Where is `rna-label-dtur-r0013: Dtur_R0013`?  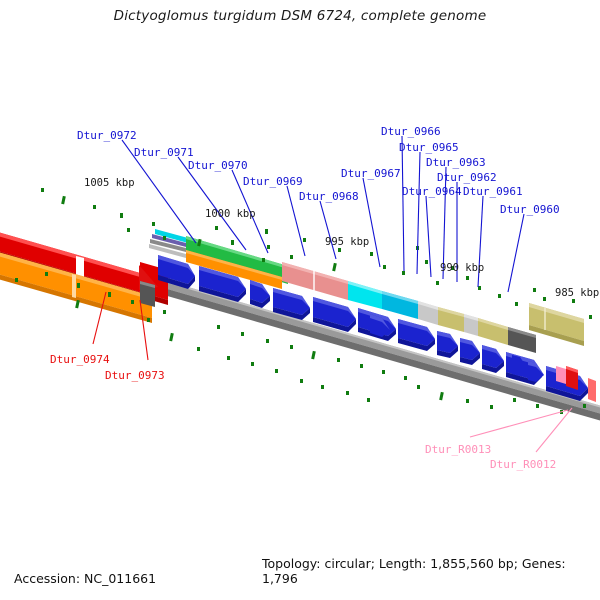 rna-label-dtur-r0013: Dtur_R0013 is located at coordinates (458, 449).